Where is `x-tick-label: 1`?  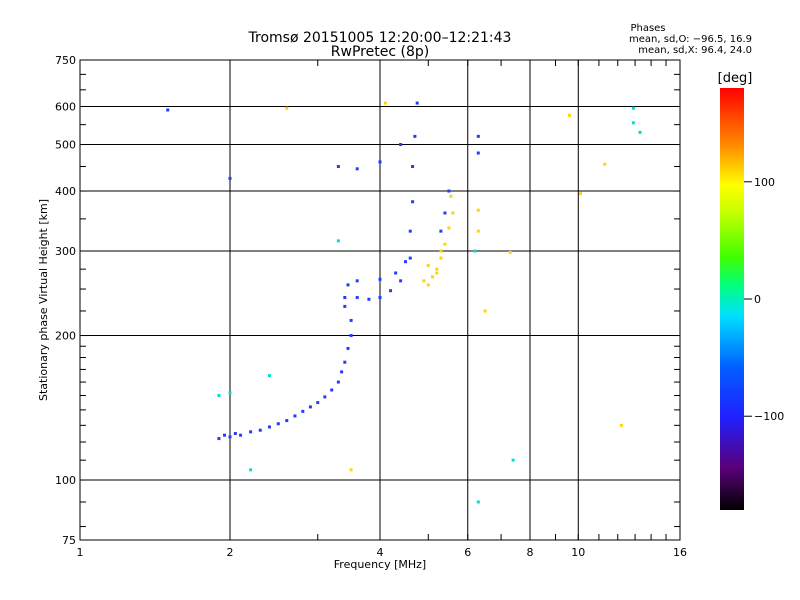 x-tick-label: 1 is located at coordinates (80, 552).